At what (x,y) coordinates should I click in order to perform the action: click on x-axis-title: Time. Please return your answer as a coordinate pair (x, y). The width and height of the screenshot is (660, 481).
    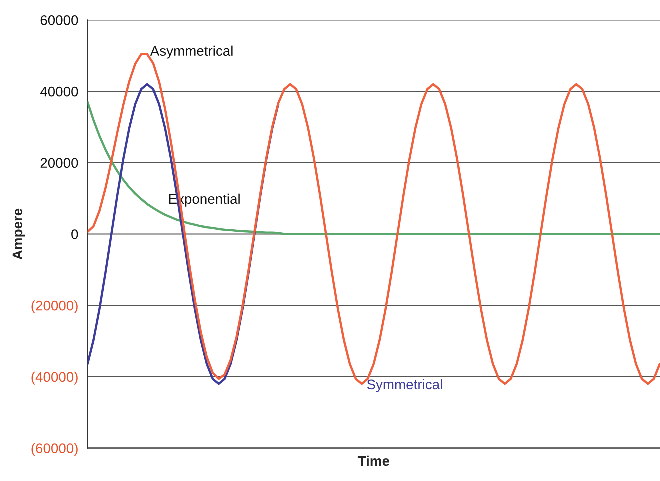
    Looking at the image, I should click on (374, 461).